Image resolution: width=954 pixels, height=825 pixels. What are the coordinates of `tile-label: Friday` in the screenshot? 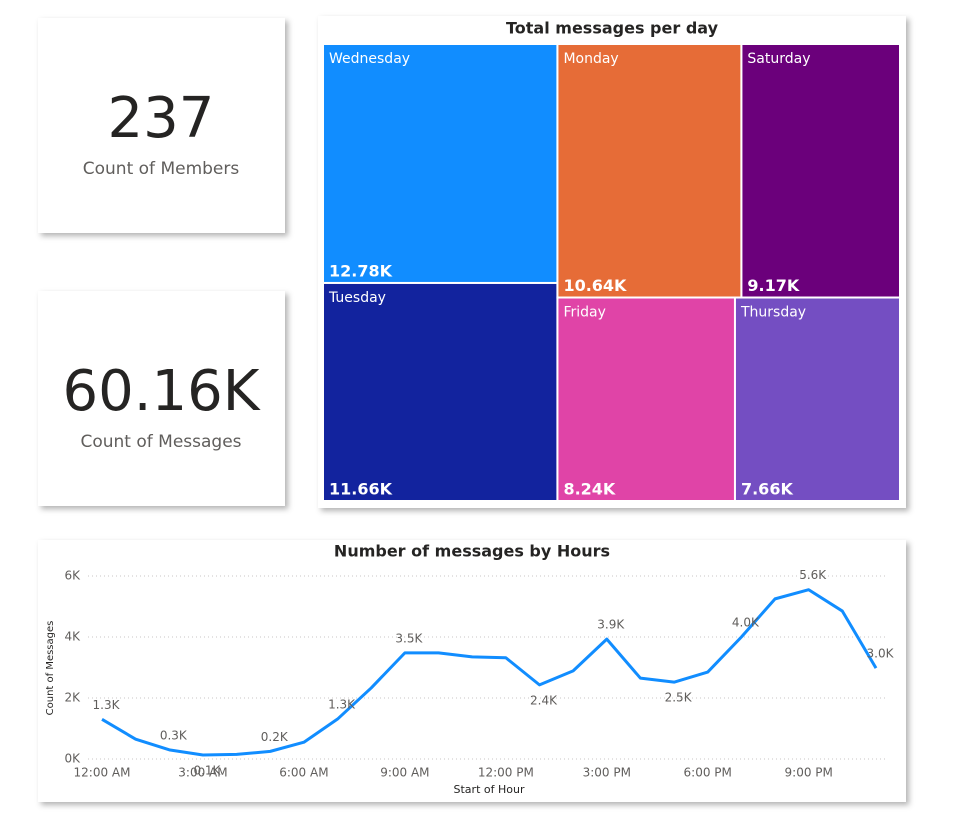 It's located at (584, 313).